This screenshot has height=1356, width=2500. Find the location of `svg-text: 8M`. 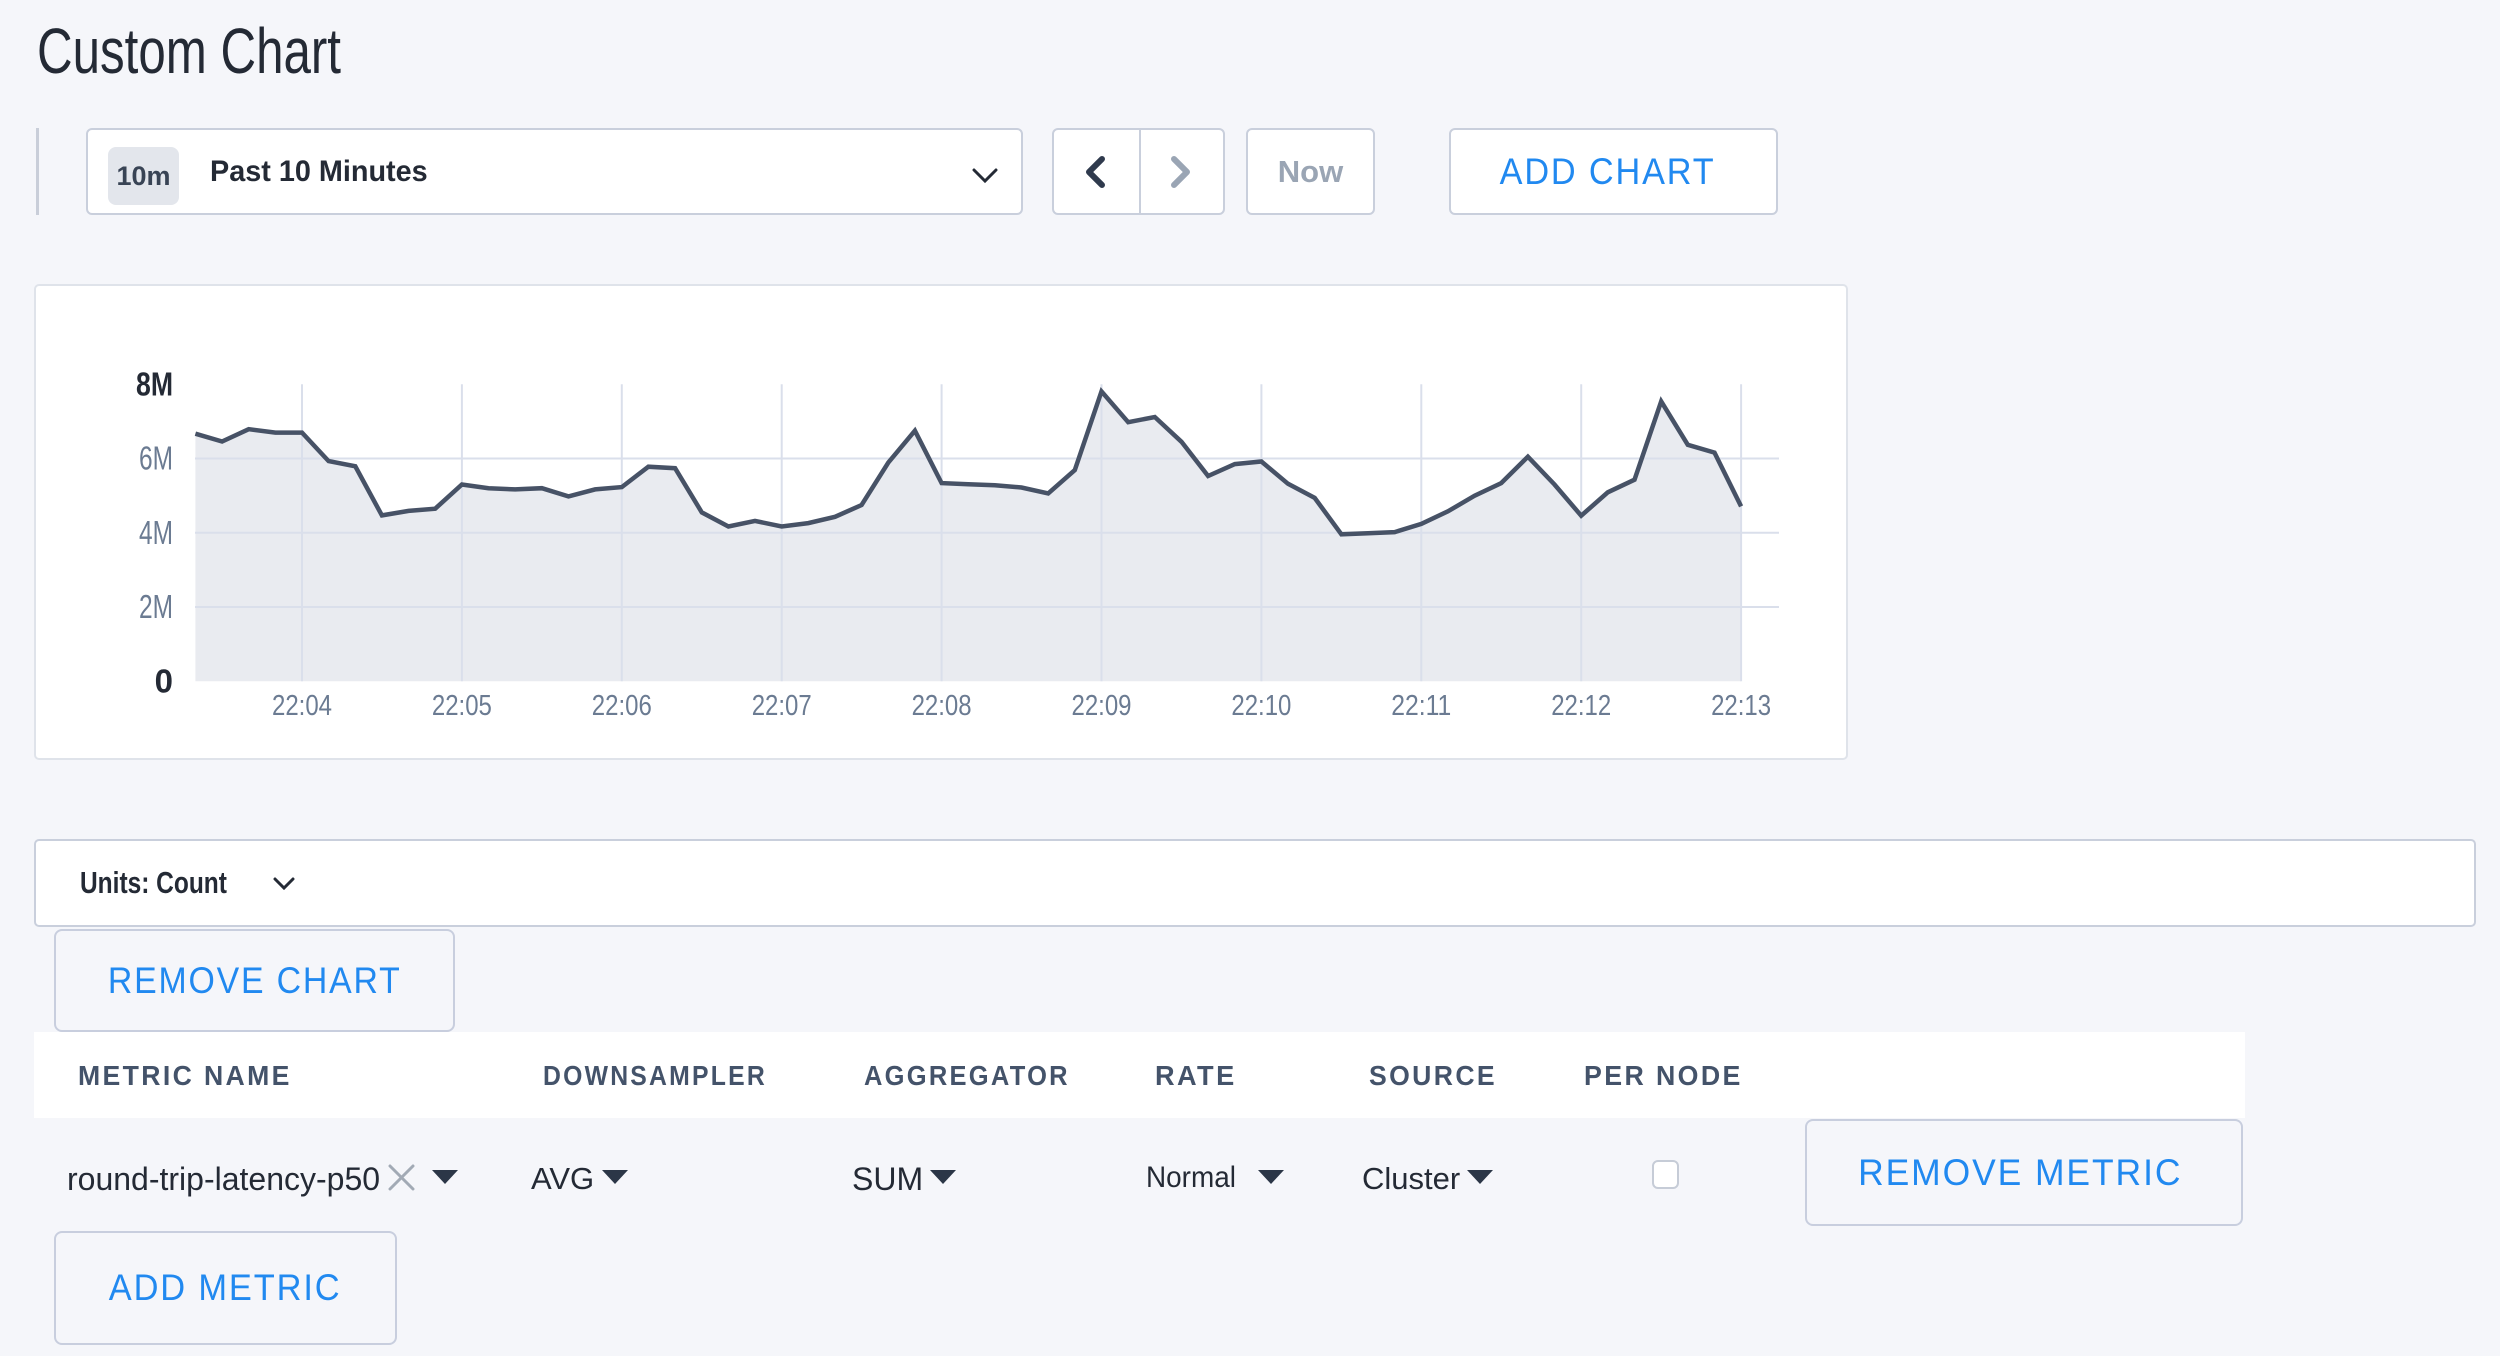

svg-text: 8M is located at coordinates (154, 383).